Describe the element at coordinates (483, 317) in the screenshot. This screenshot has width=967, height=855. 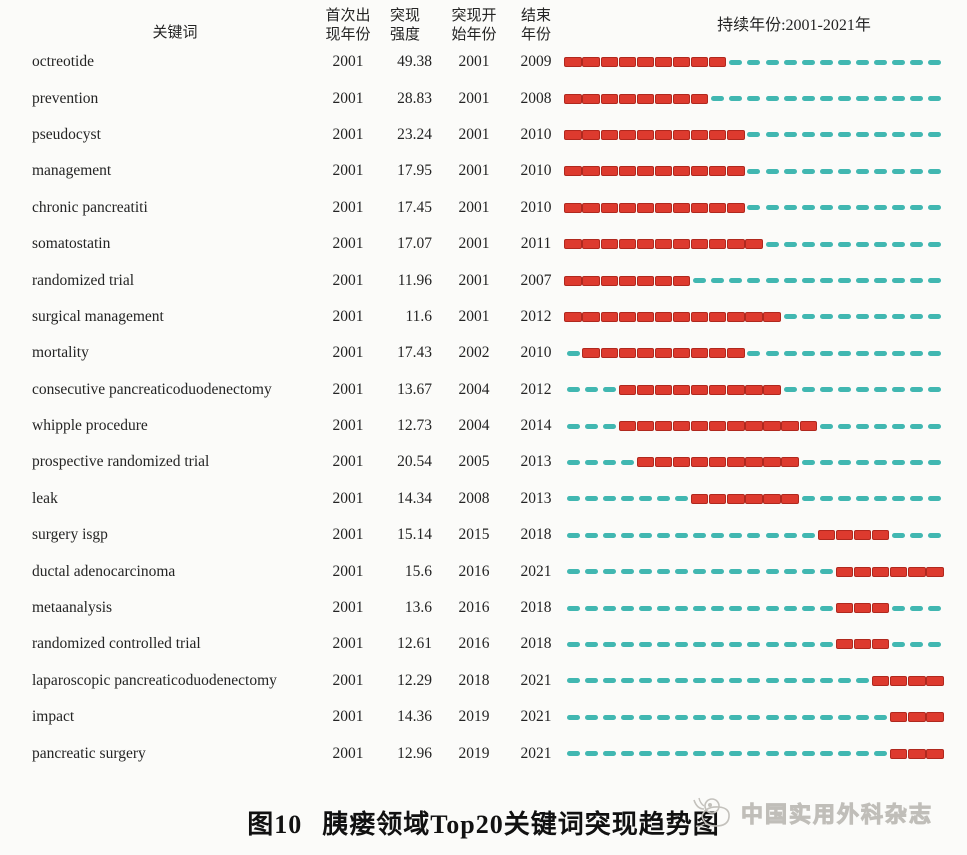
I see `table-row: surgical management 2001 11.6 2001 2012` at that location.